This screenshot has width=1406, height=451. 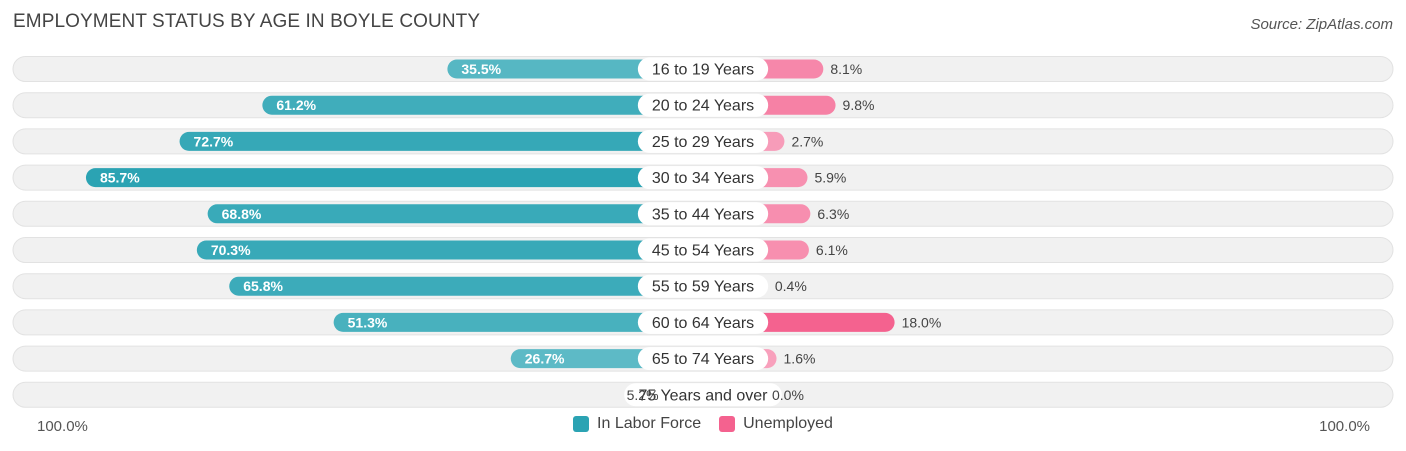 I want to click on category-label: 45 to 54 Years, so click(x=703, y=251).